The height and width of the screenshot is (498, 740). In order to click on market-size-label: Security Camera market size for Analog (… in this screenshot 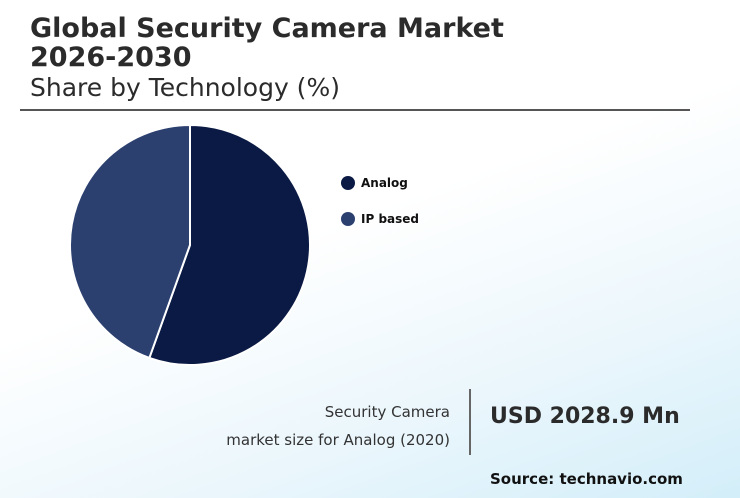, I will do `click(338, 426)`.